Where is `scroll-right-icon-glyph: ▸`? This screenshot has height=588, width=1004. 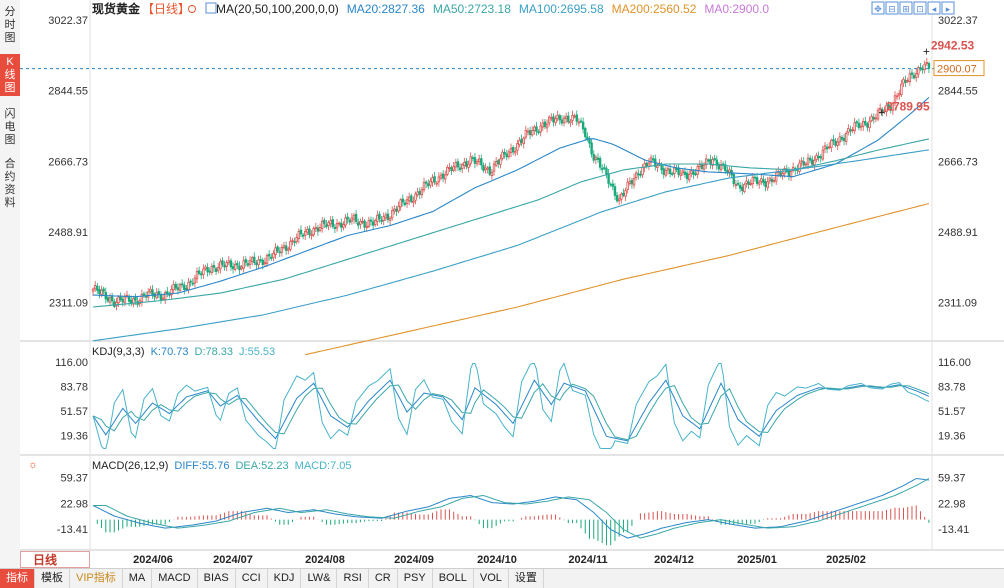 scroll-right-icon-glyph: ▸ is located at coordinates (948, 9).